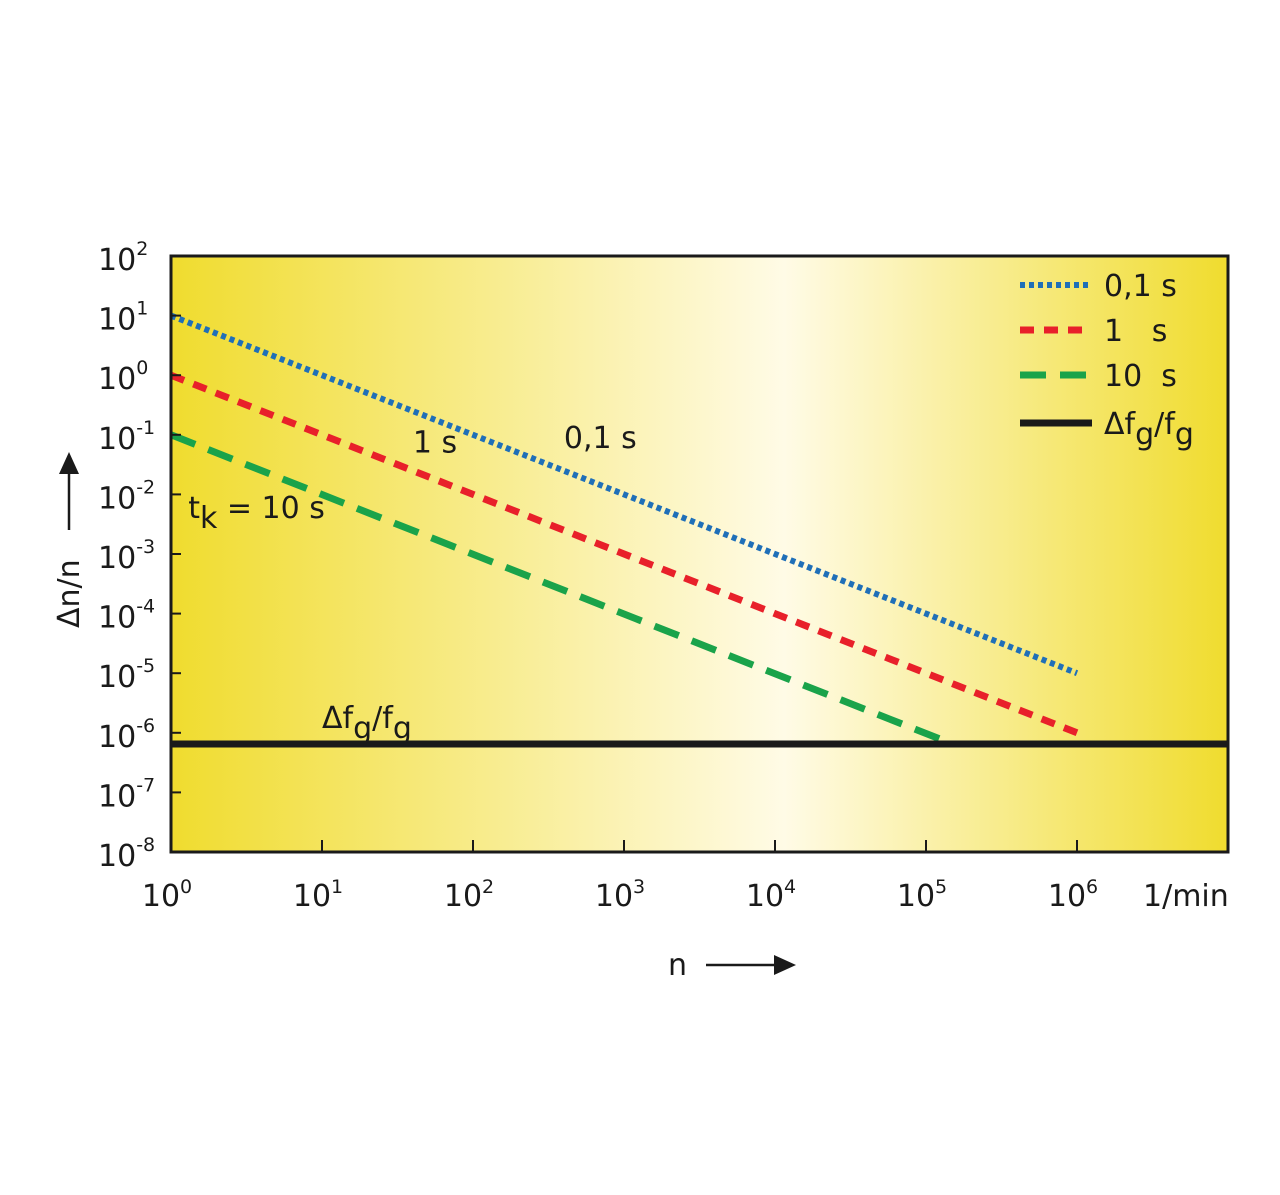 This screenshot has height=1195, width=1280. I want to click on x-axis-title: n, so click(677, 965).